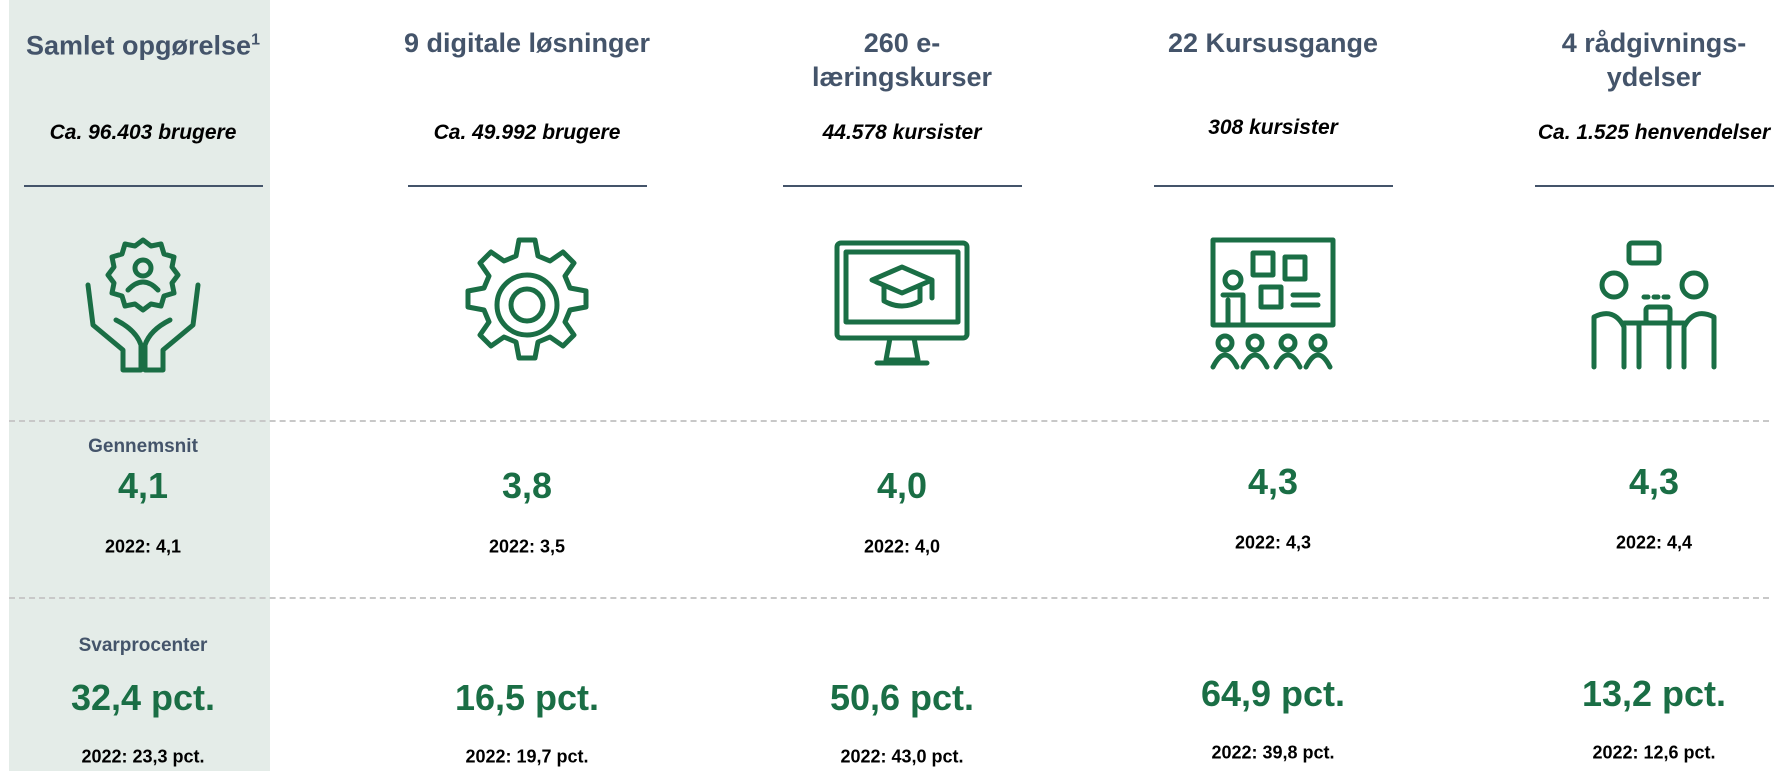  What do you see at coordinates (255, 40) in the screenshot?
I see `footnote-mark: 1` at bounding box center [255, 40].